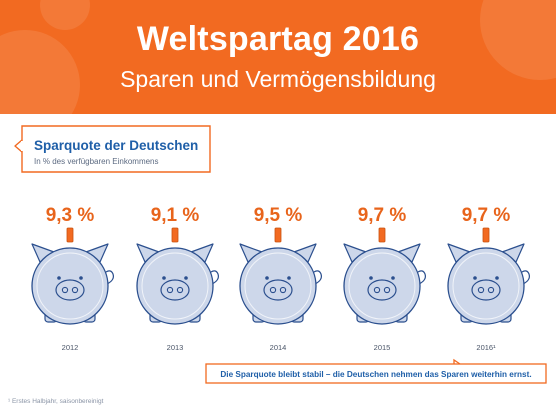 This screenshot has height=412, width=556. What do you see at coordinates (56, 401) in the screenshot?
I see `footnote: ¹ Erstes Halbjahr, saisonbereinigt` at bounding box center [56, 401].